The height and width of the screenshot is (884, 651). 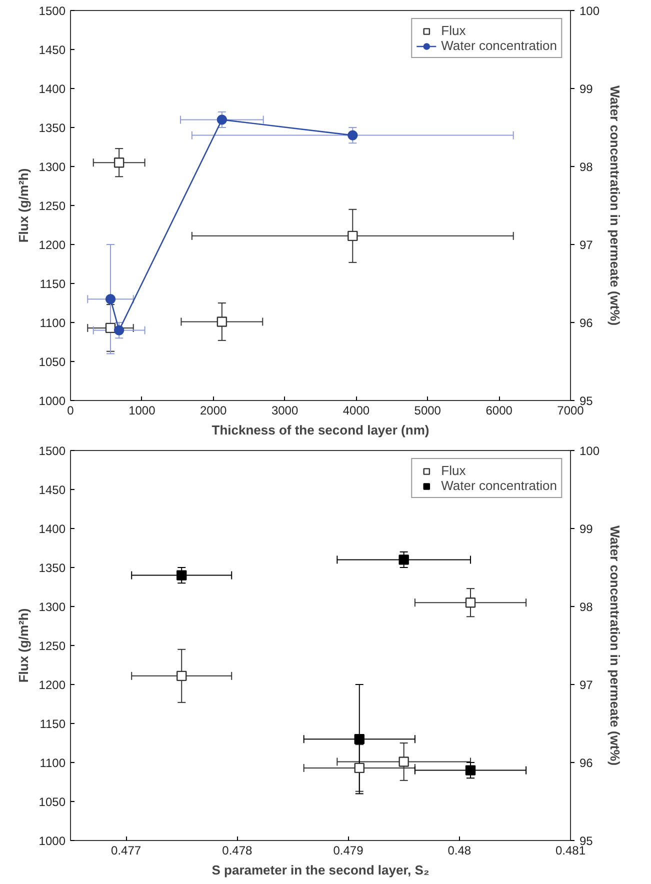 I want to click on x-tick-label: 5000, so click(x=428, y=411).